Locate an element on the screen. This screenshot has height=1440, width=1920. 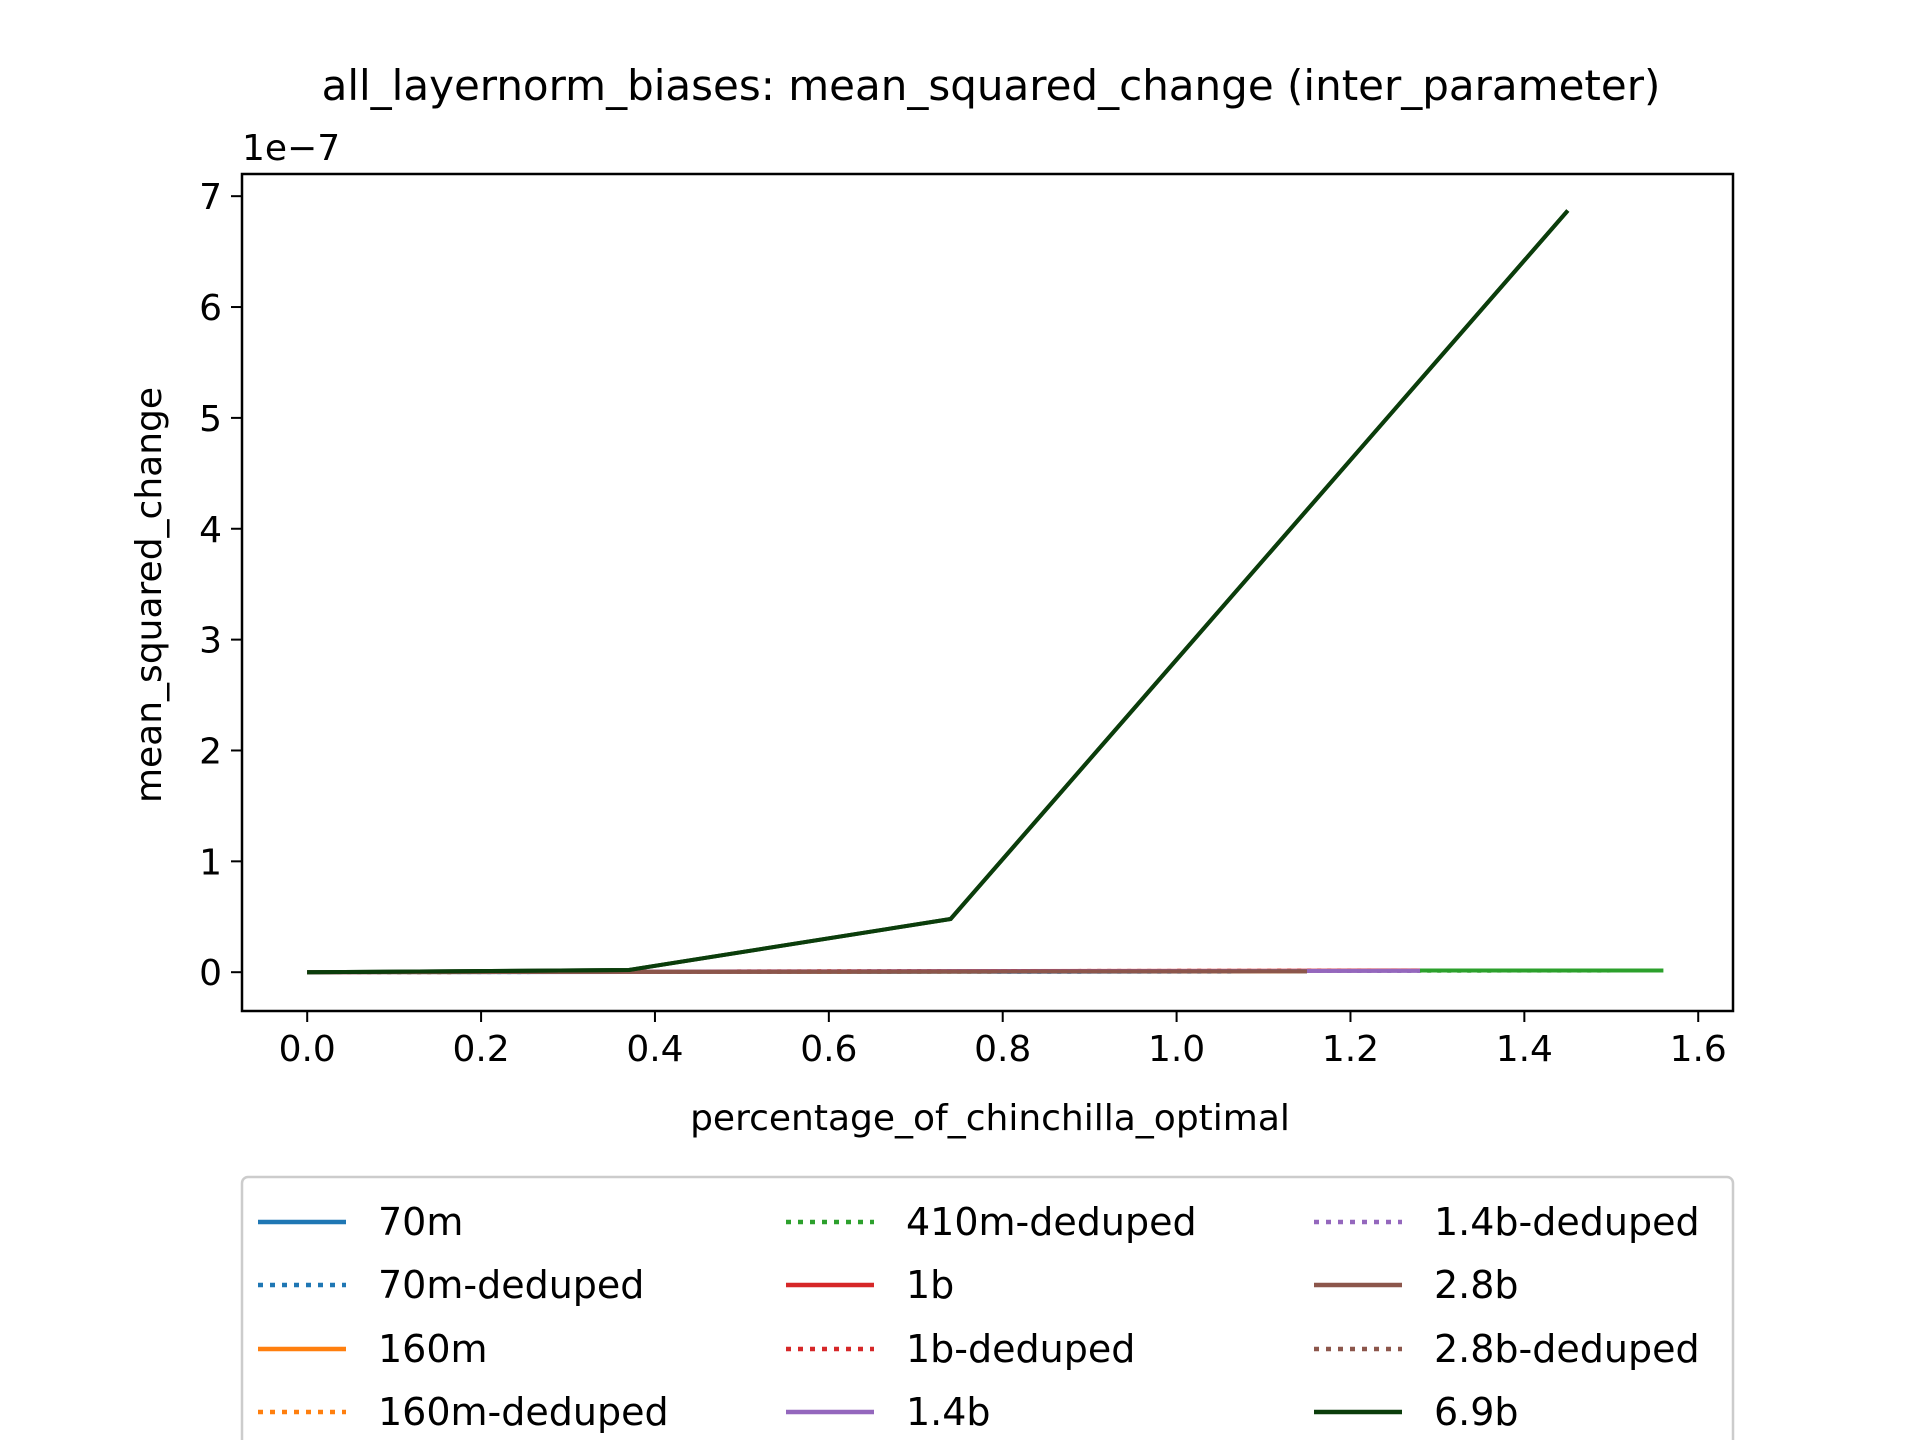
legend-item: 410m-deduped is located at coordinates (991, 1222).